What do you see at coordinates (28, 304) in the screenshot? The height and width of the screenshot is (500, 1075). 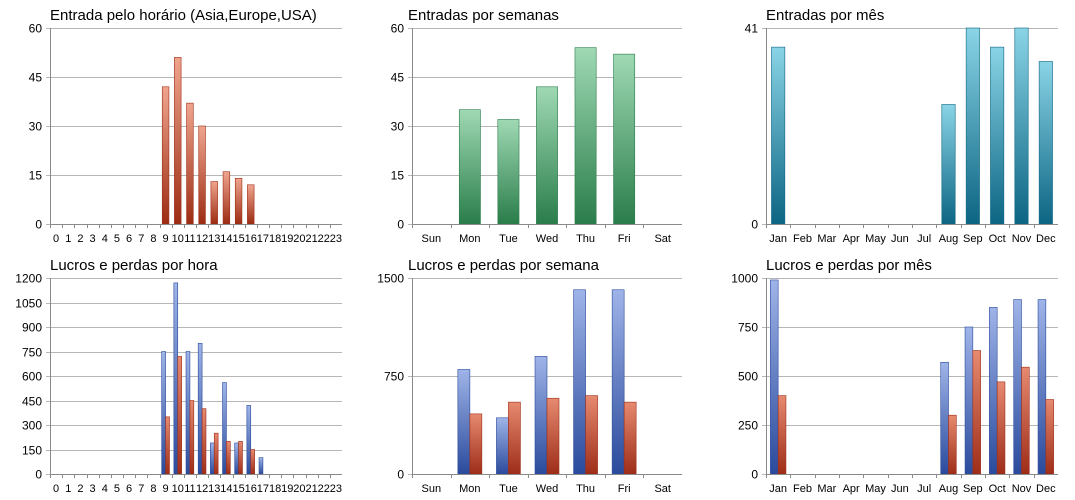 I see `y-tick-label: 1050` at bounding box center [28, 304].